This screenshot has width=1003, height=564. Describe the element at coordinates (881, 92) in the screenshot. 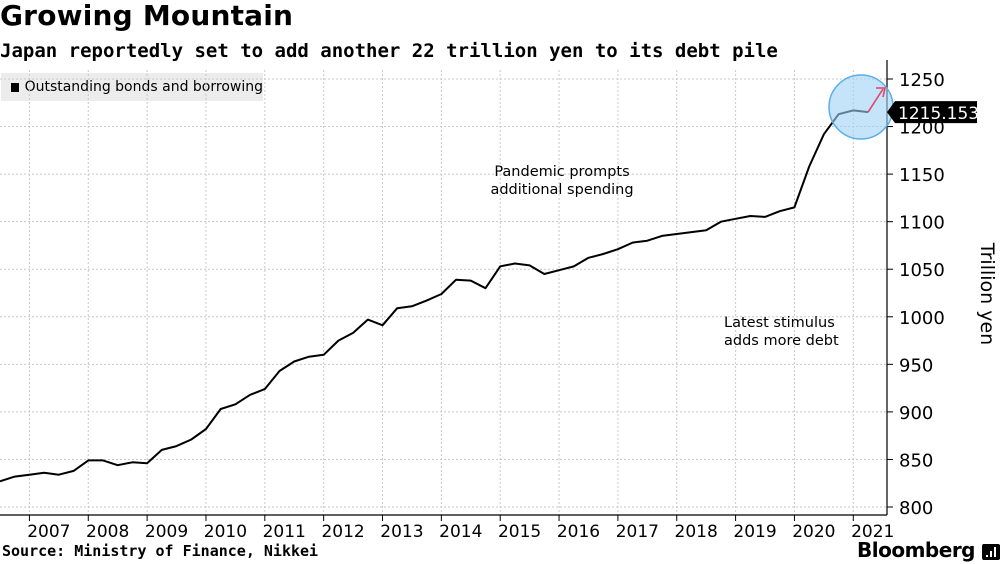

I see `trend-arrow-head` at that location.